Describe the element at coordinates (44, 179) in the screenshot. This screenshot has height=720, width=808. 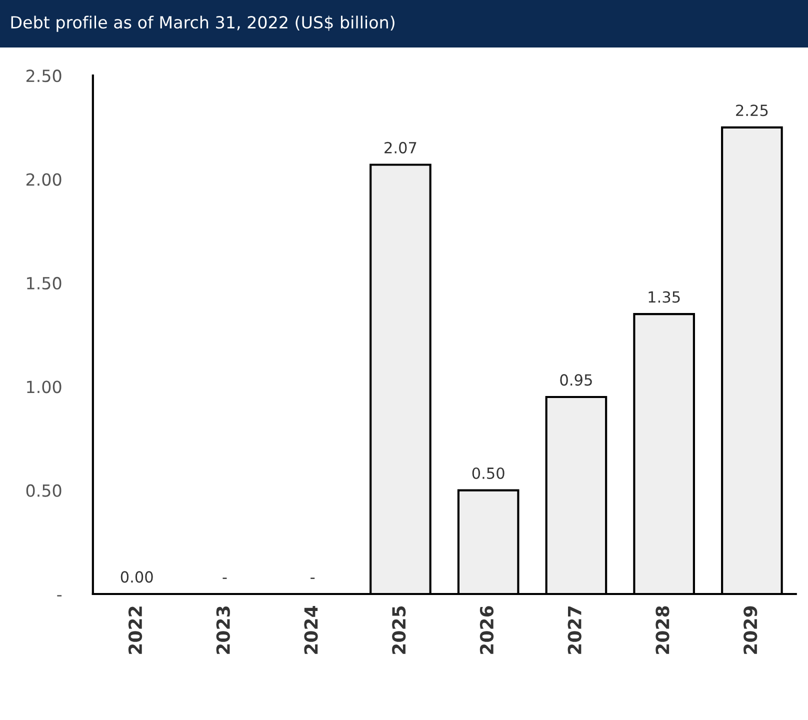
I see `y-tick-label: 2.00` at that location.